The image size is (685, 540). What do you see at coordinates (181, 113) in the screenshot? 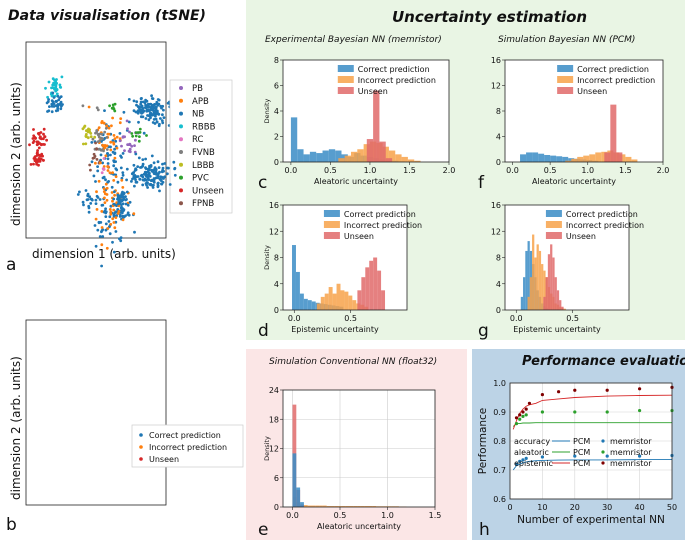
I see `tsne-a-legend-dot` at bounding box center [181, 113].